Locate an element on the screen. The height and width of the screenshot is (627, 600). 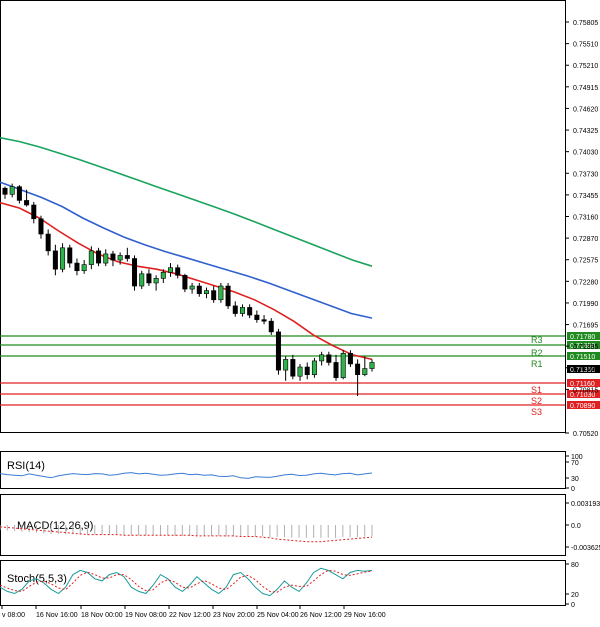
price-tick-label: 0.75805 is located at coordinates (585, 23).